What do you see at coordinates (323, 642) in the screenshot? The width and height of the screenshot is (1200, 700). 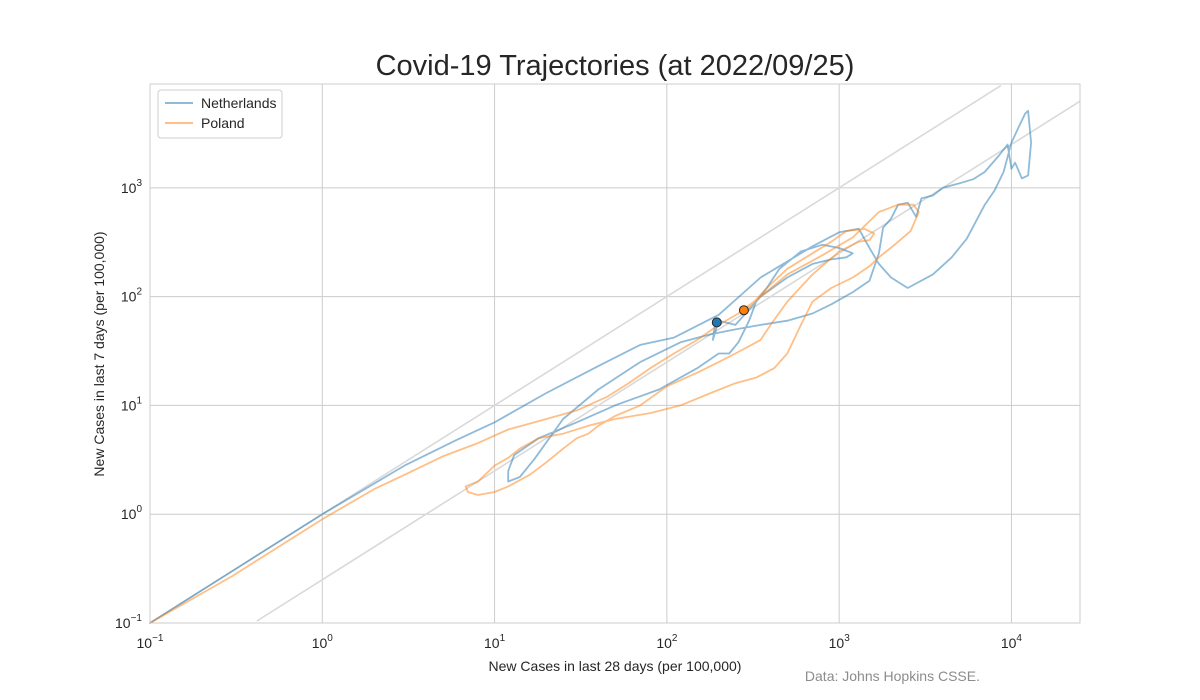 I see `x-tick-label: 10⁰` at bounding box center [323, 642].